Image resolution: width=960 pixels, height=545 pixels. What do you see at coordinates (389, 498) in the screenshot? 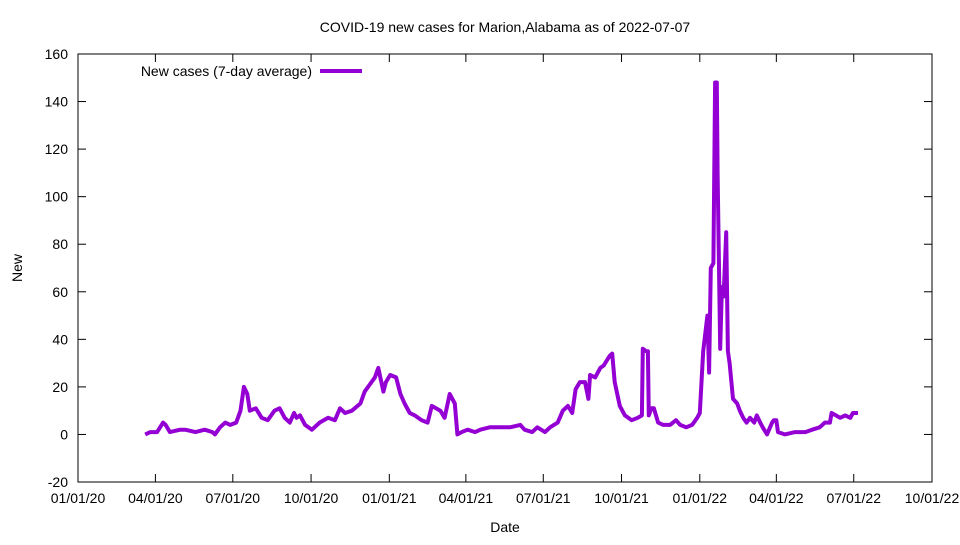
I see `x-tick-label: 01/01/21` at bounding box center [389, 498].